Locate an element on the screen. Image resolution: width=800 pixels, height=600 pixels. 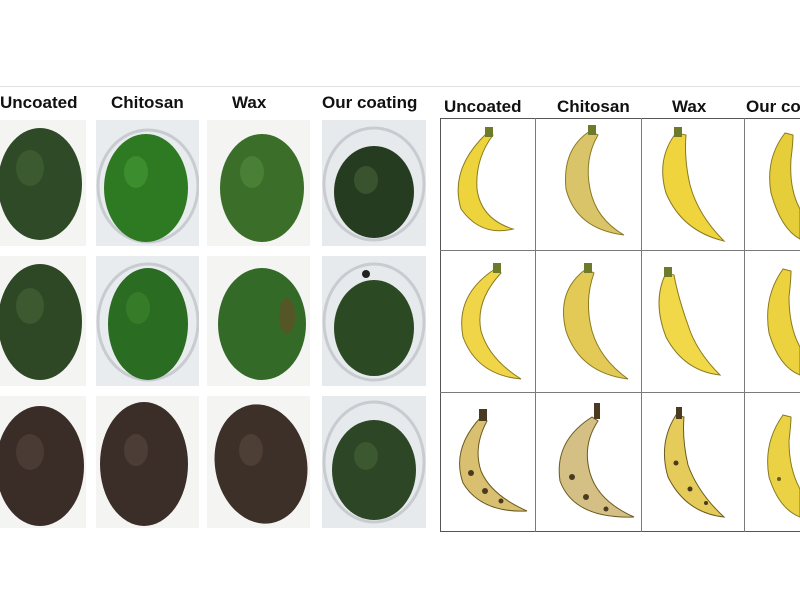
avocado-header-chitosan: Chitosan is located at coordinates (147, 102).